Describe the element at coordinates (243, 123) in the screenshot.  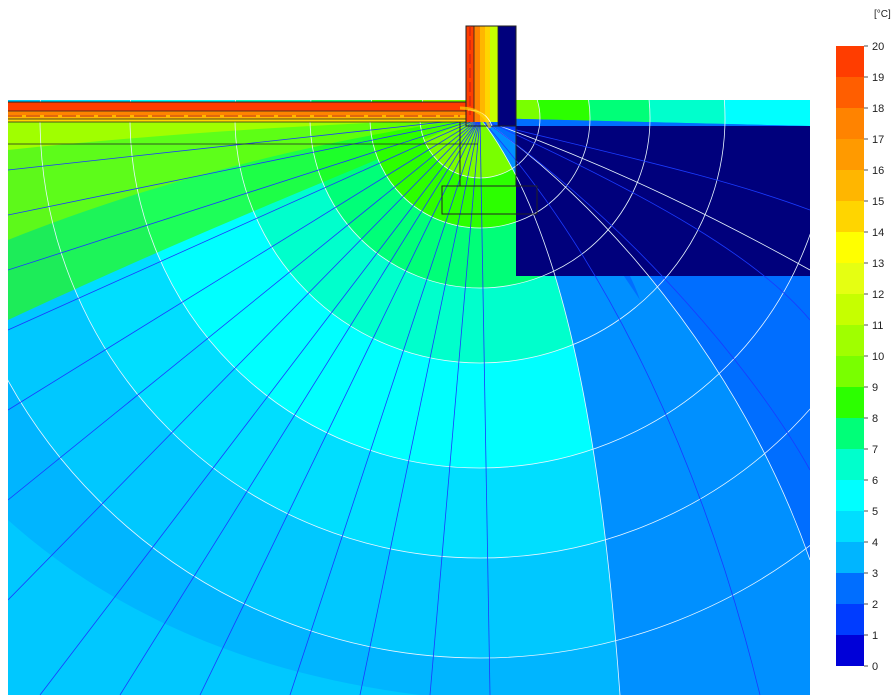
I see `floor-slab` at that location.